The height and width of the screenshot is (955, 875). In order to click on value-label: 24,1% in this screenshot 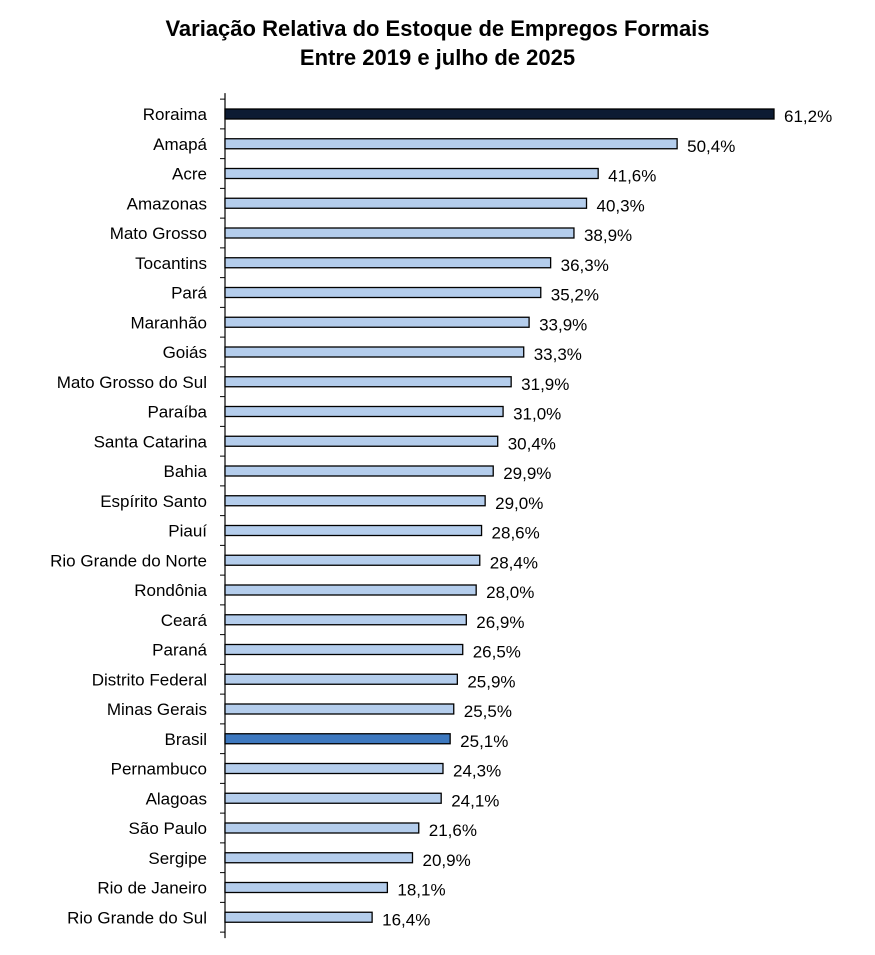, I will do `click(475, 800)`.